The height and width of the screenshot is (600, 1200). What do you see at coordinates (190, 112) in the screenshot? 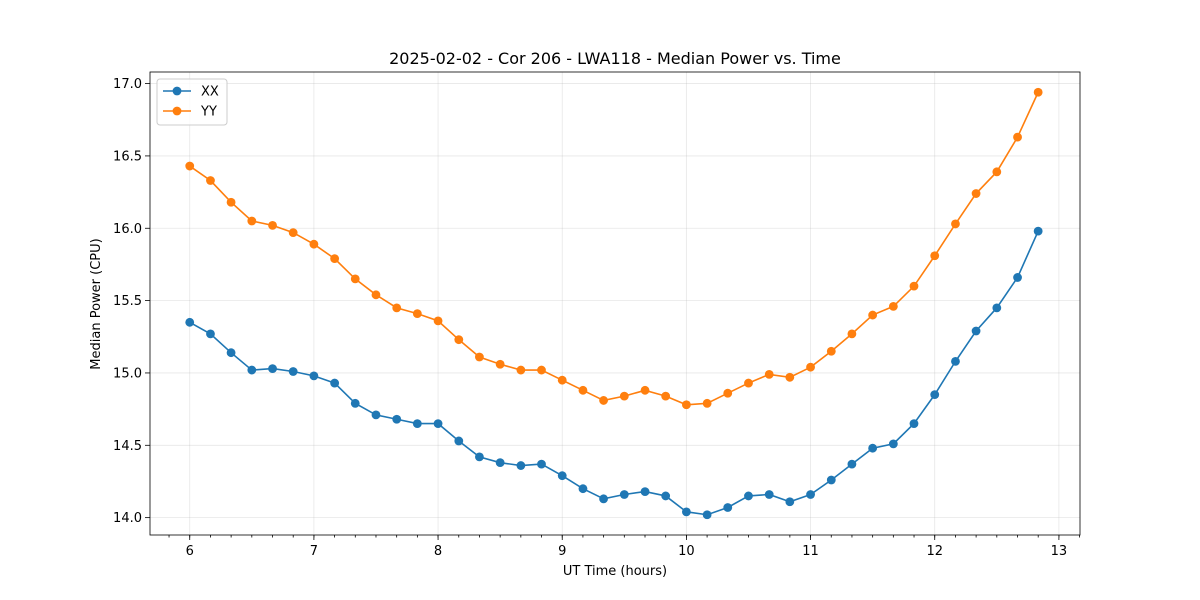
I see `legend-item-yy: YY` at bounding box center [190, 112].